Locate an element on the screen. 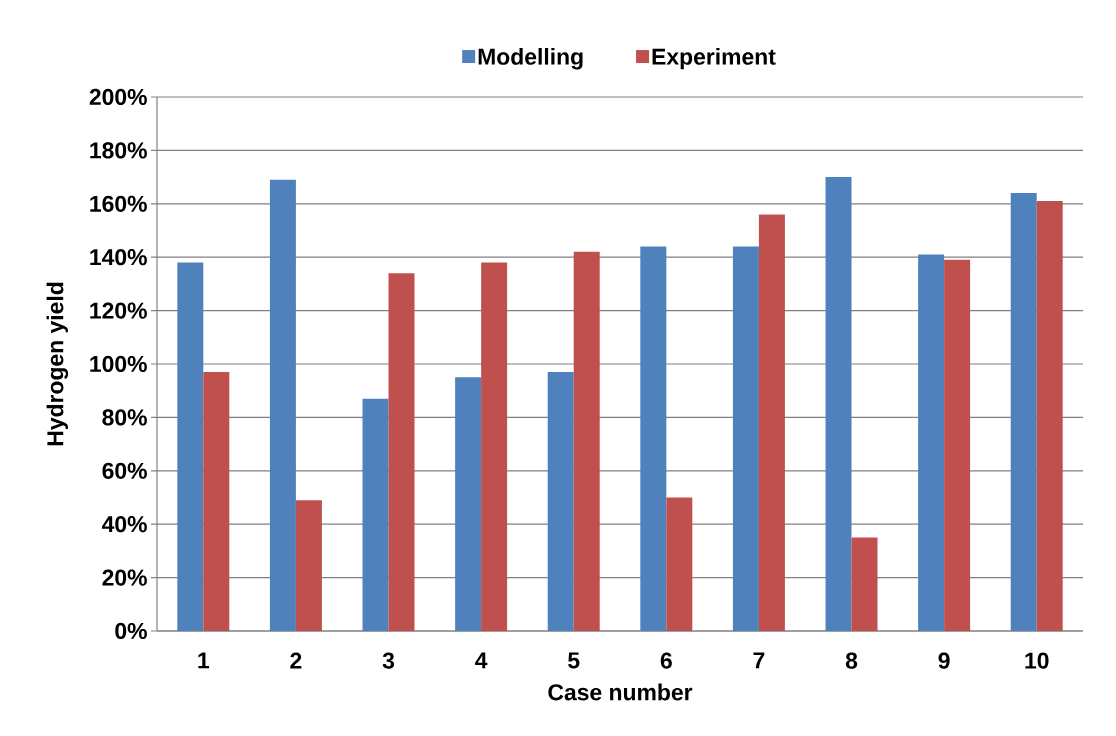 The height and width of the screenshot is (736, 1116). x-tick-label: 5 is located at coordinates (574, 660).